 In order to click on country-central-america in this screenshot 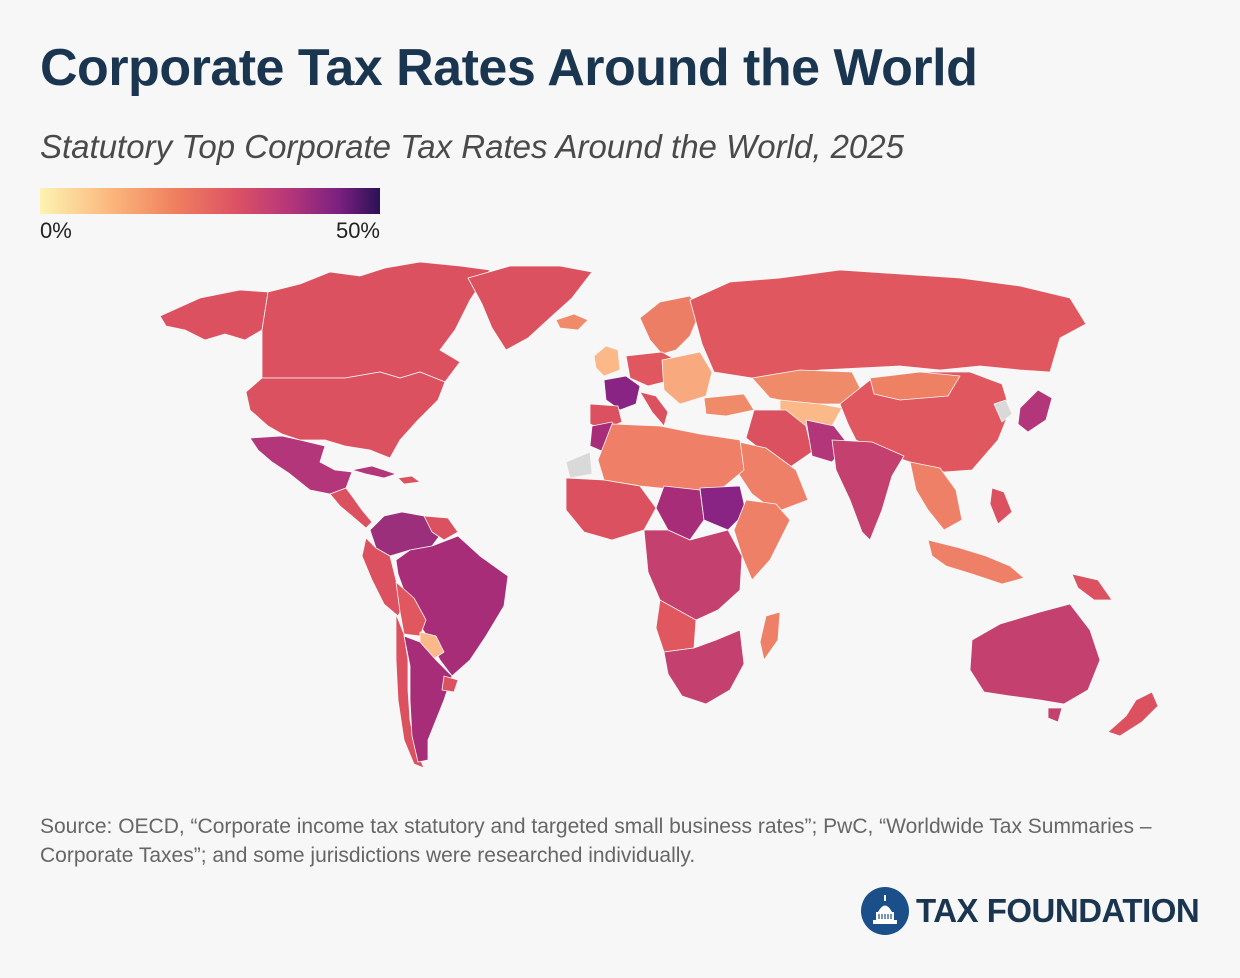, I will do `click(351, 508)`.